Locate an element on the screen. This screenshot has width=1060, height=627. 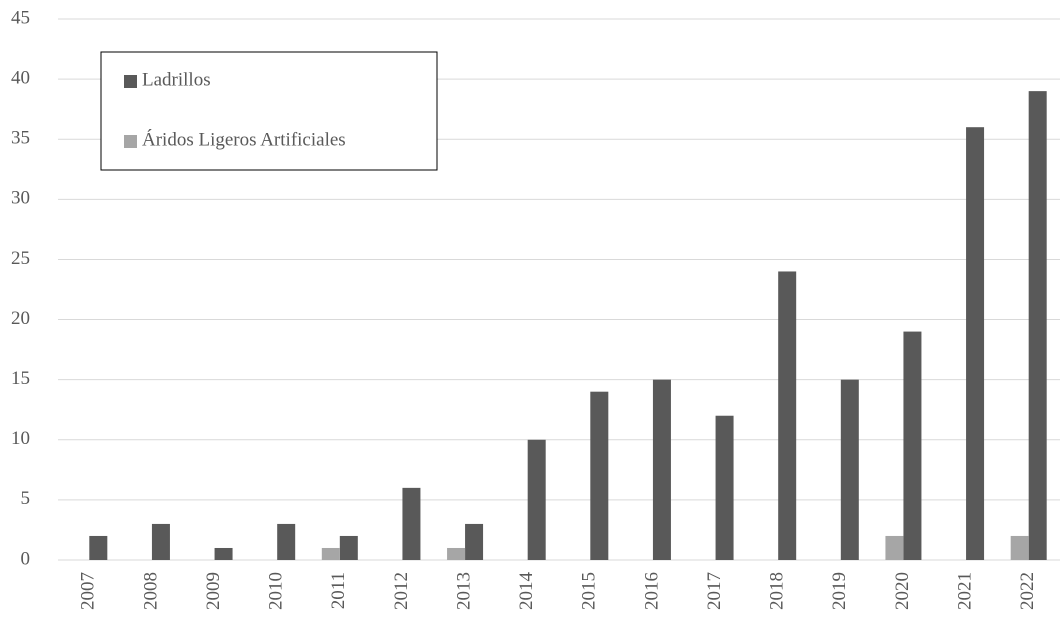
y-tick-label: 30 is located at coordinates (20, 198).